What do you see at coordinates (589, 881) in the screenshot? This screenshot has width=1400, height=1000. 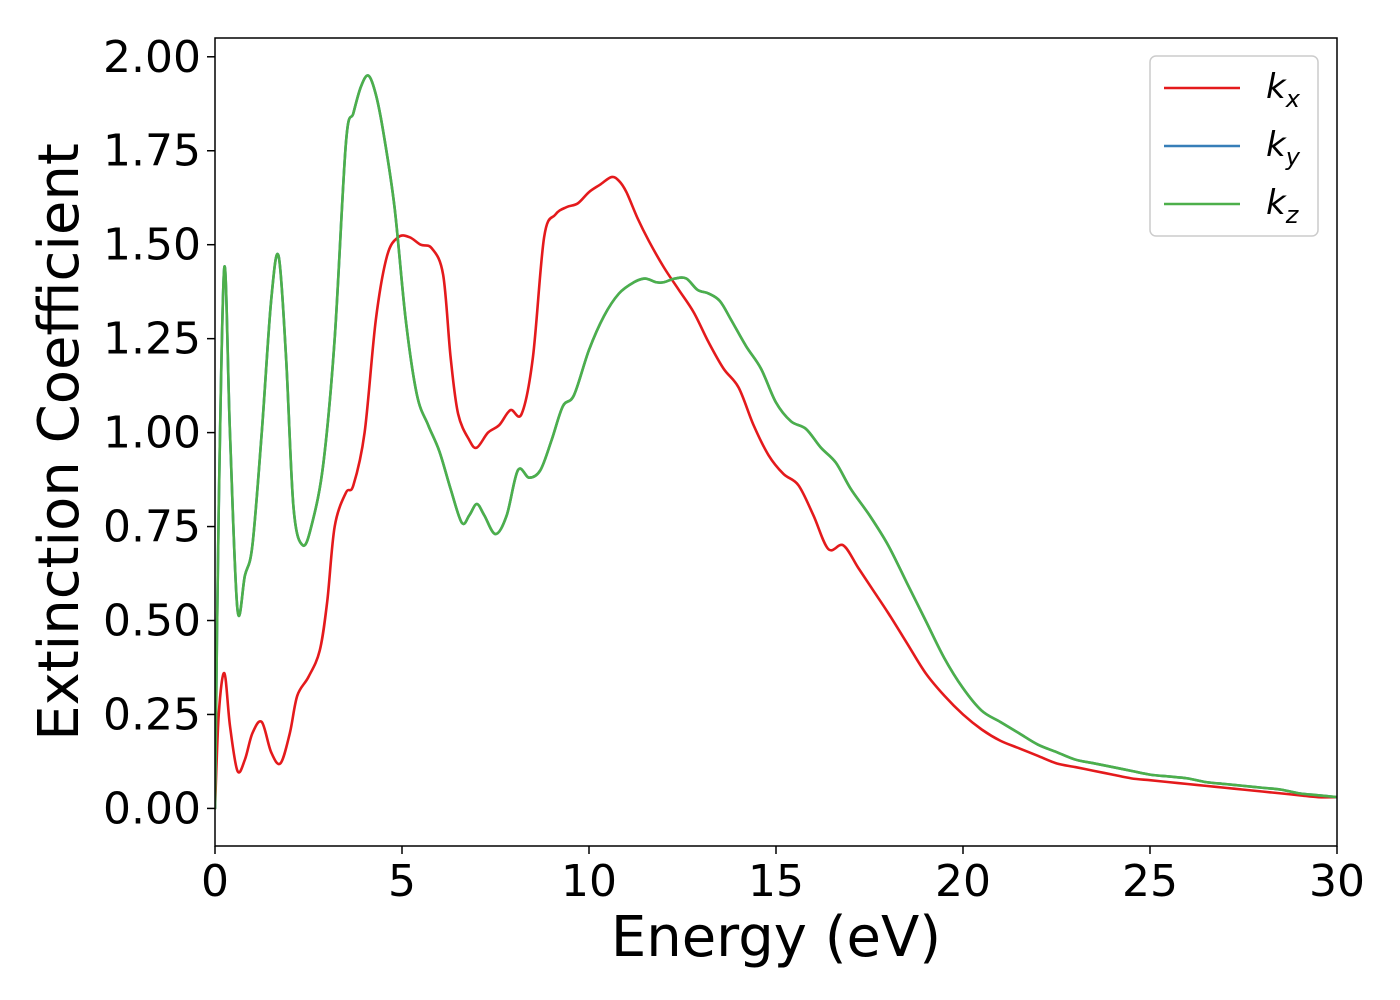 I see `x-tick-label: 10` at bounding box center [589, 881].